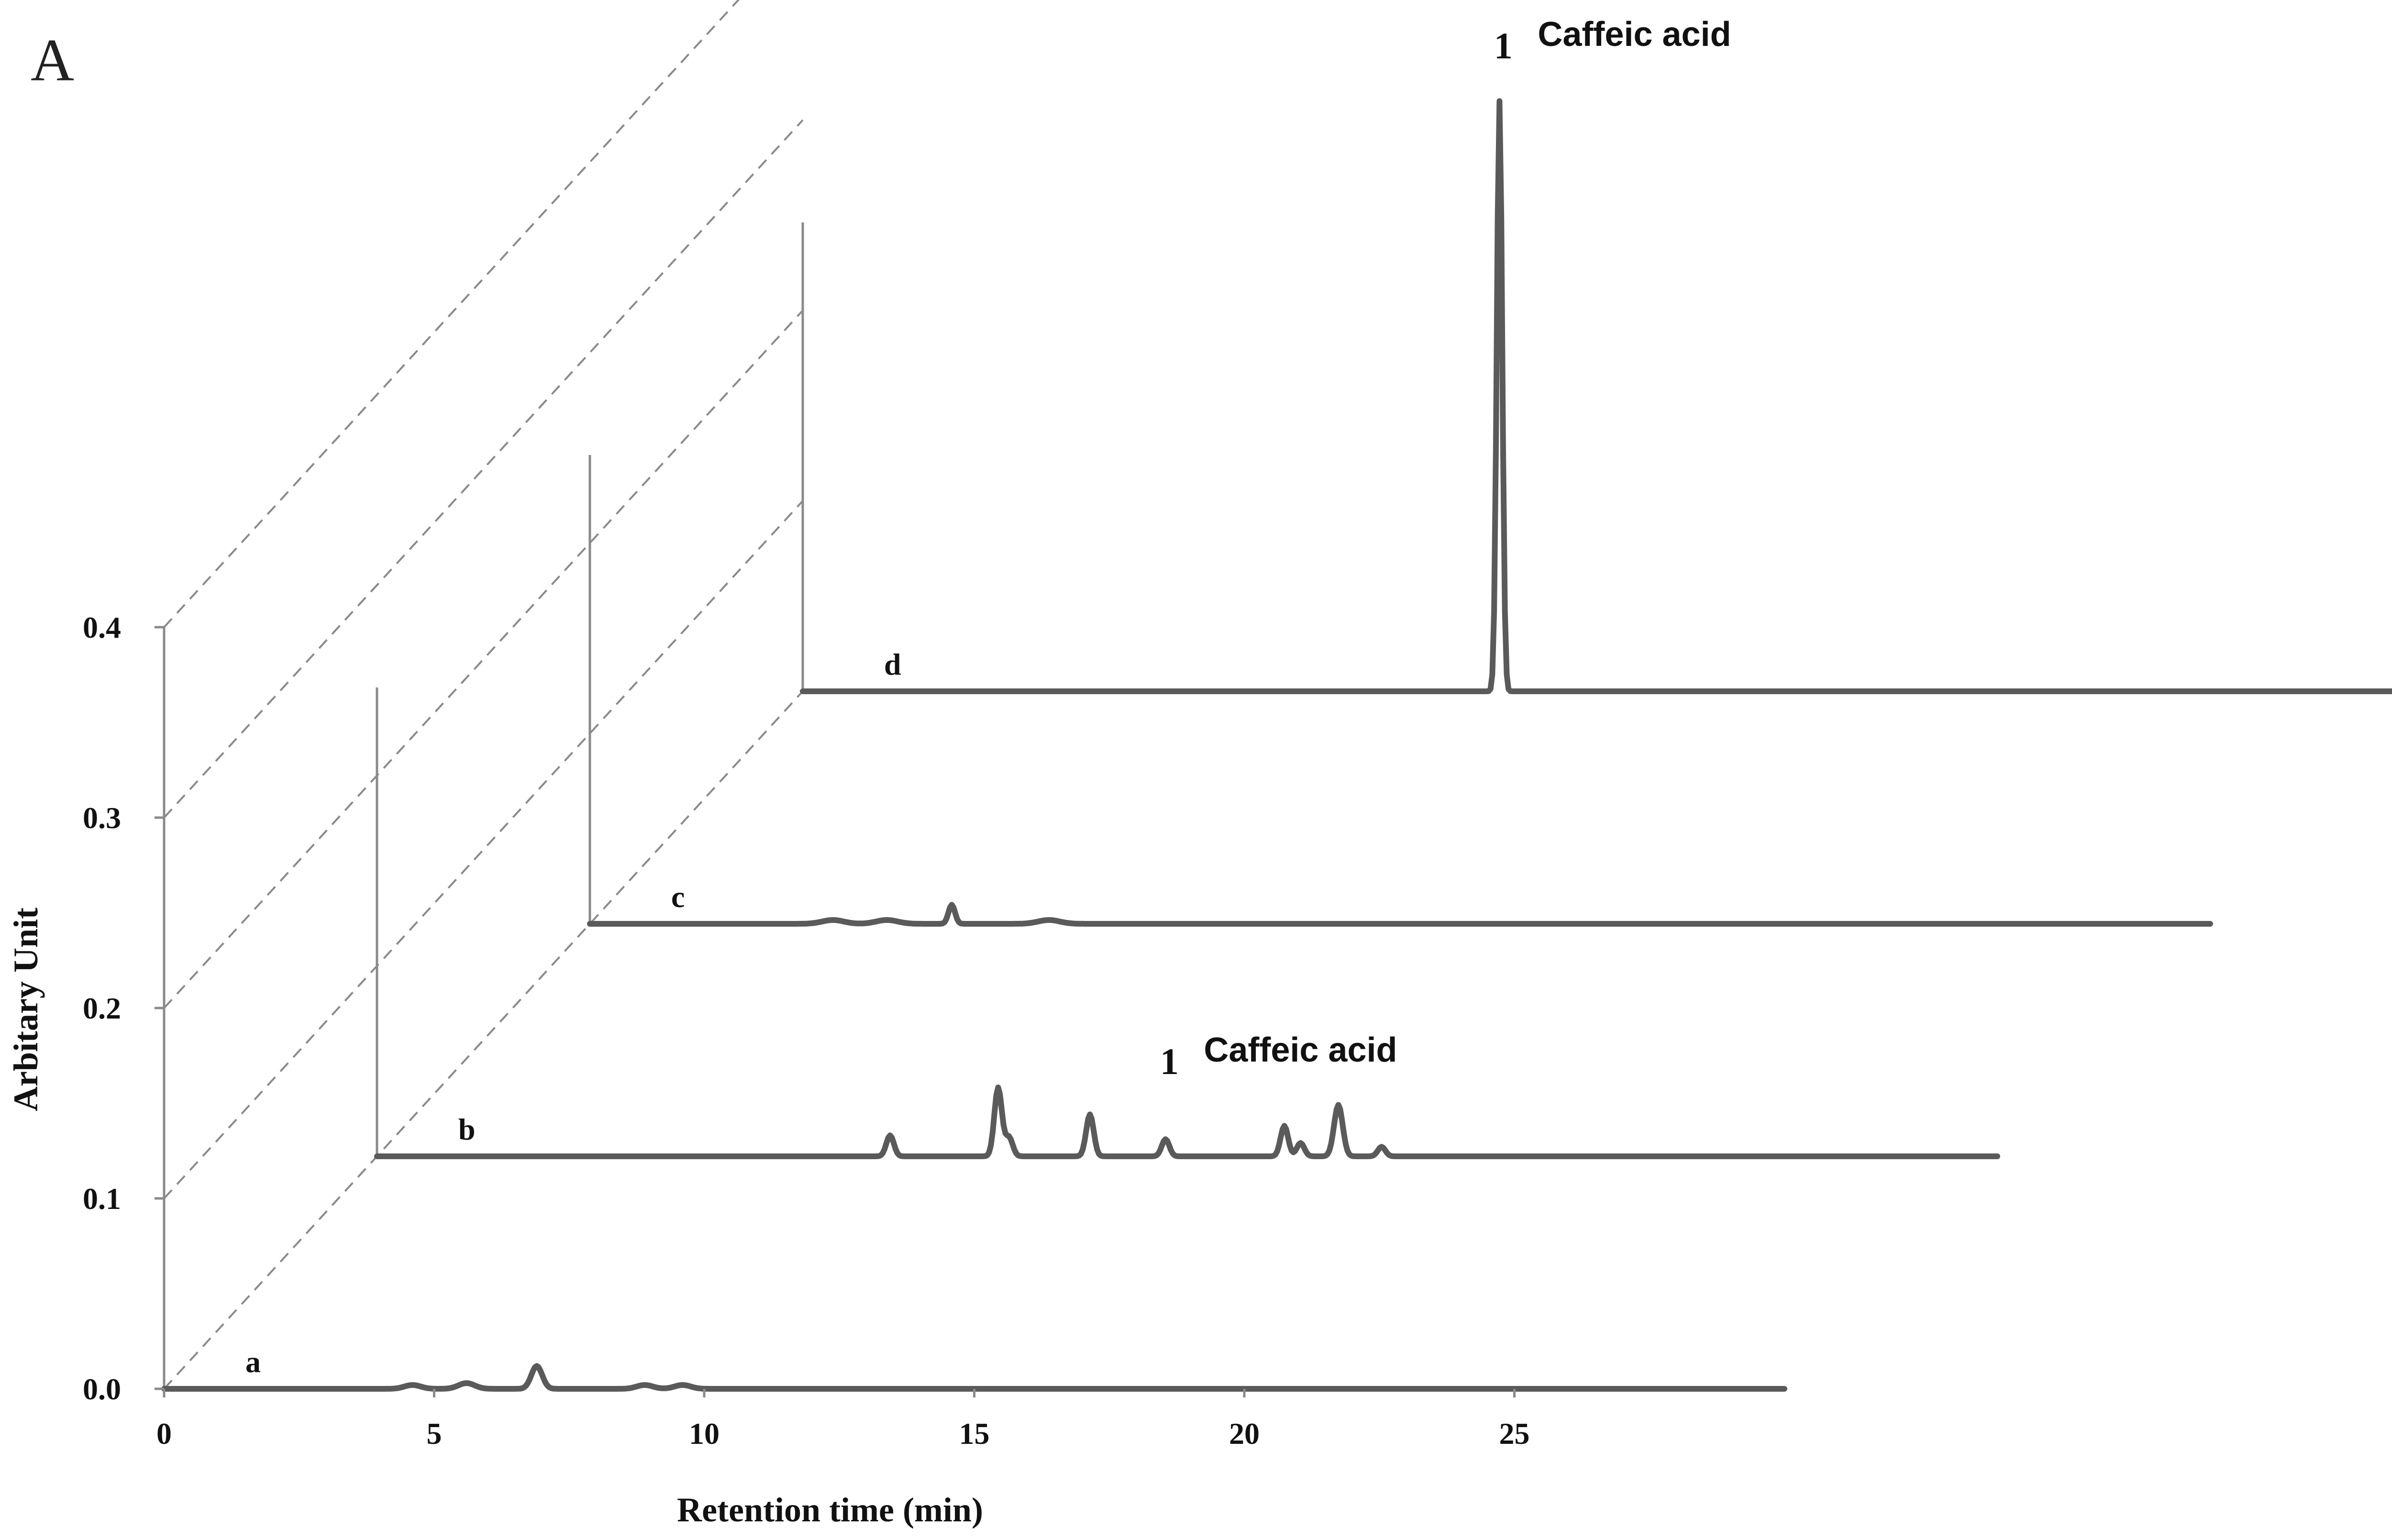  Describe the element at coordinates (124, 1008) in the screenshot. I see `y-tick-labels: 0.0 0.1 0.2 0.3 0.4` at that location.